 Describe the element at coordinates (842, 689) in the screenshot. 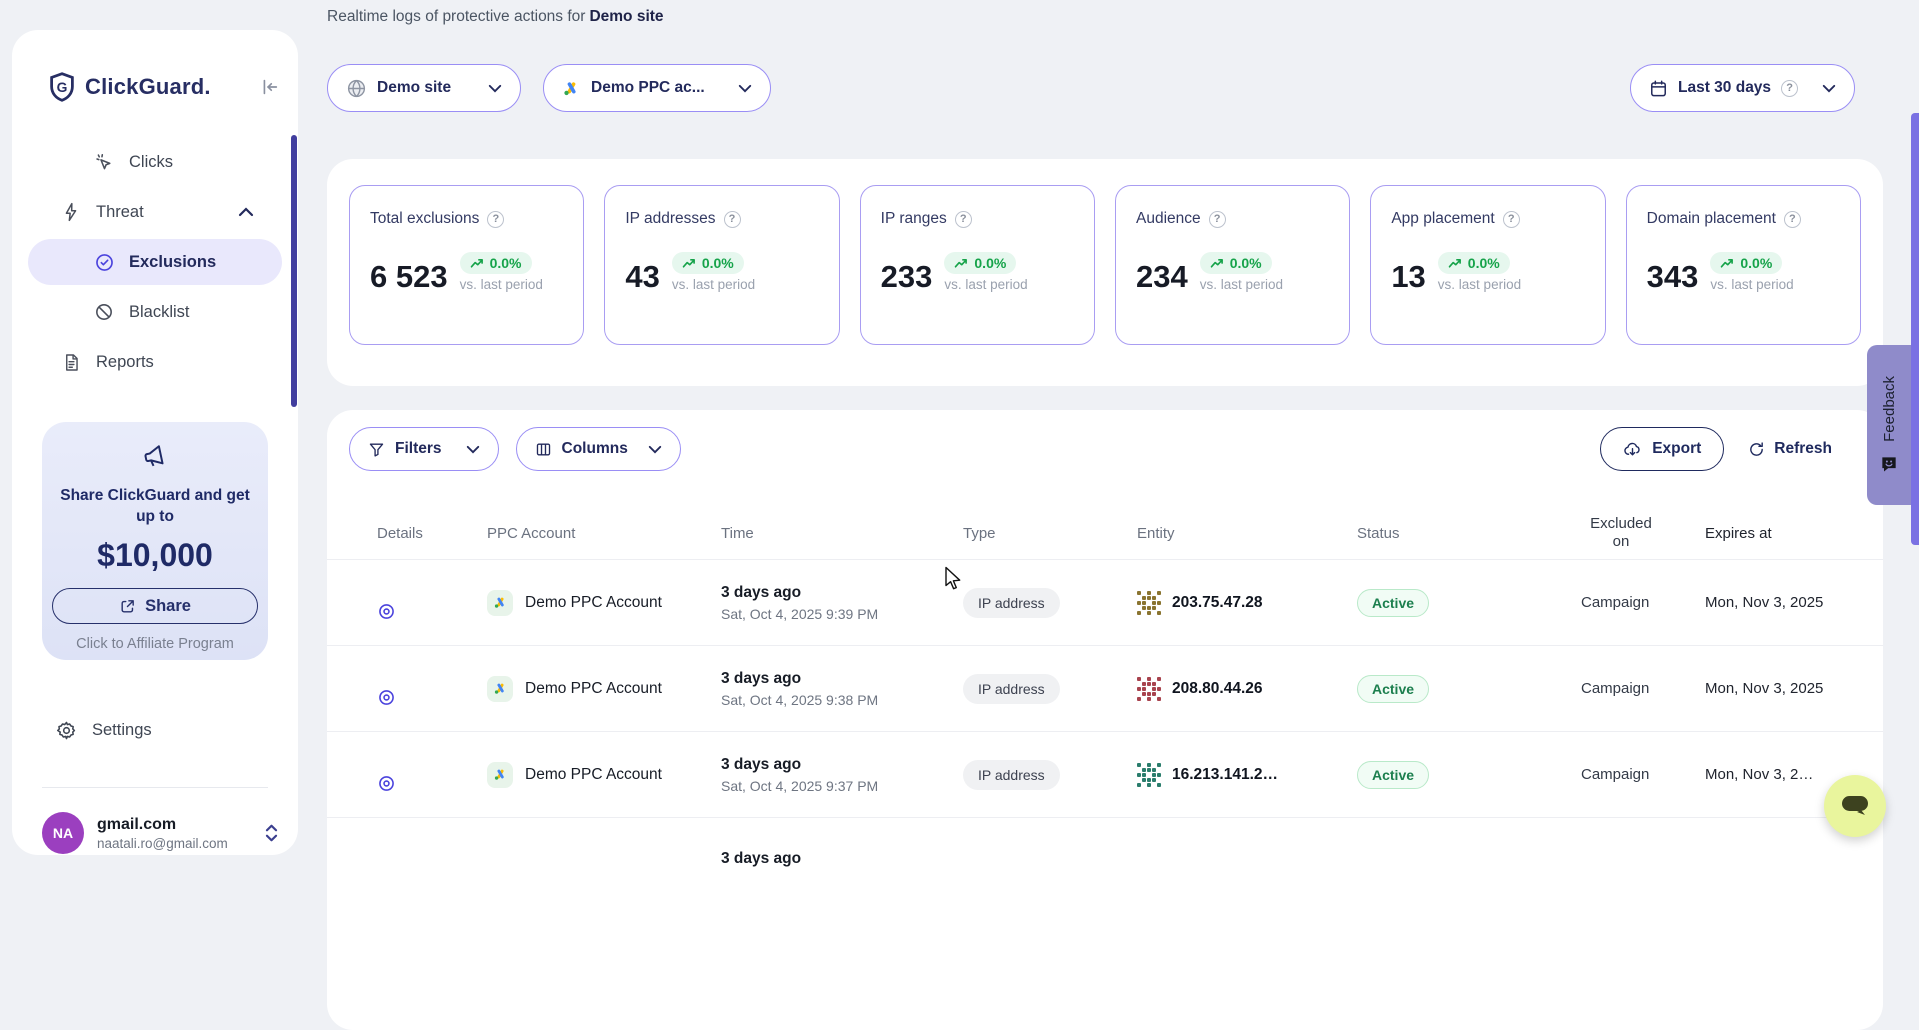

I see `time-cell: 3 days ago Sat, Oct 4, 2025 9:38 PM` at that location.